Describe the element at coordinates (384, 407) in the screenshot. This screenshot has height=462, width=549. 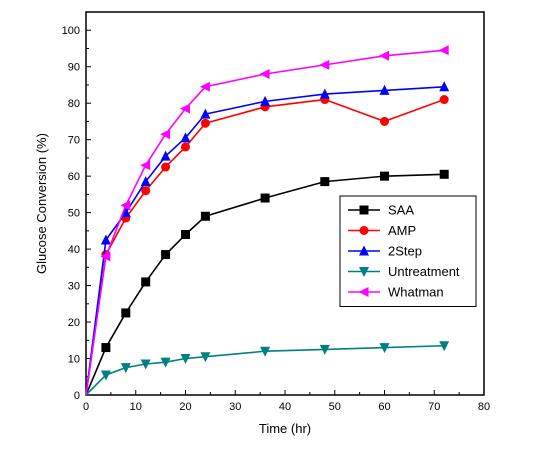
I see `x-tick-label: 60` at that location.